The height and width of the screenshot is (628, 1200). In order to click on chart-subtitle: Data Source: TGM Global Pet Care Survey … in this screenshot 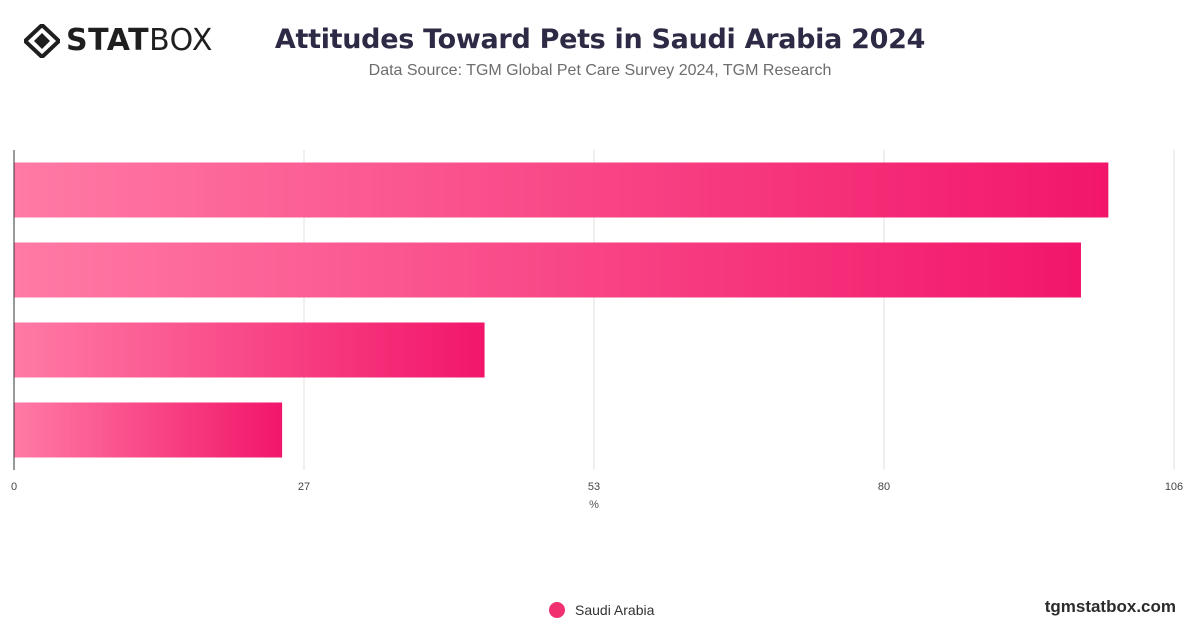, I will do `click(600, 70)`.